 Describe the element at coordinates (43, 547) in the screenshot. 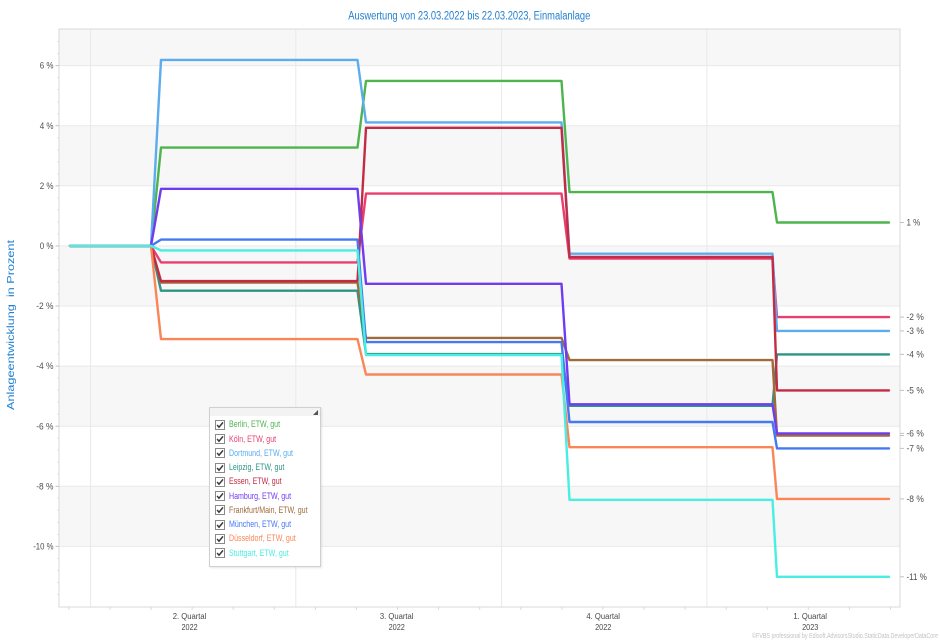

I see `svg-text: -10 %` at that location.